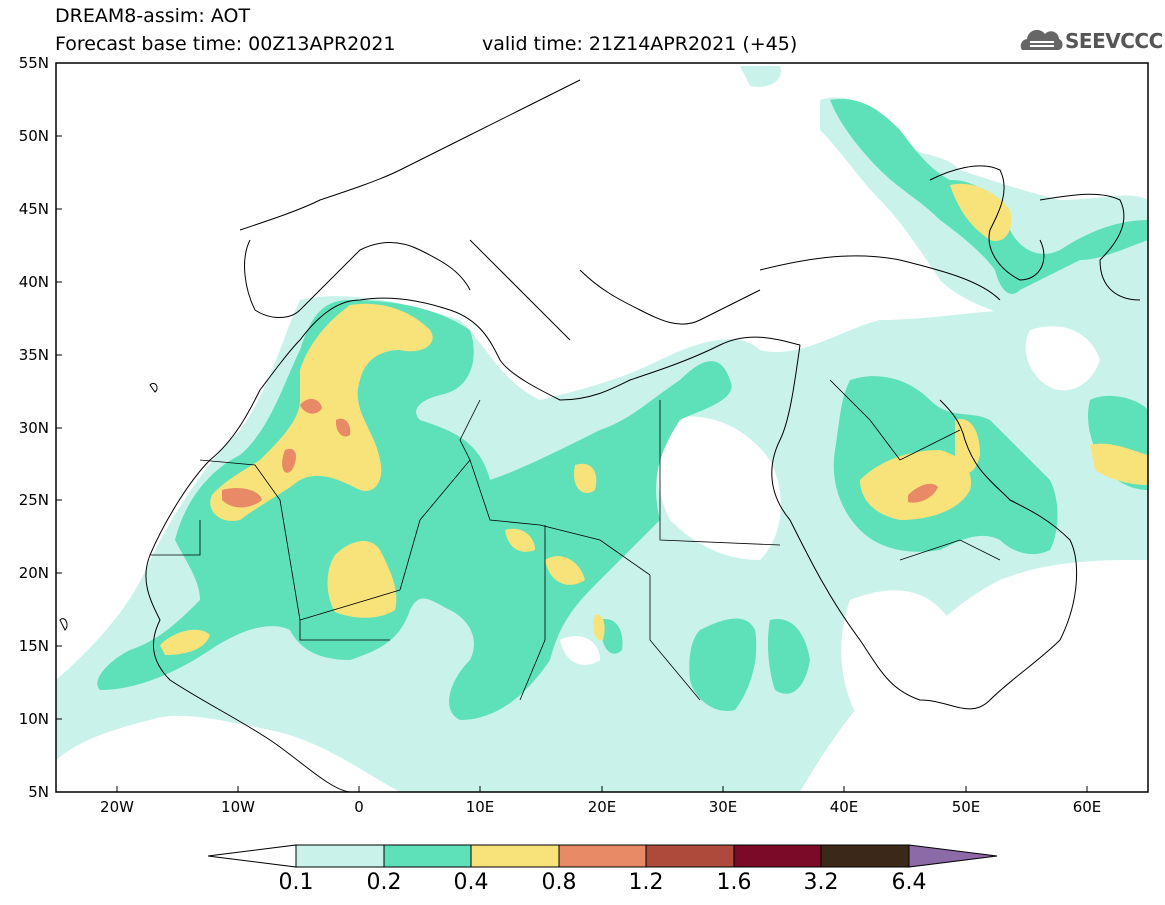  What do you see at coordinates (33, 355) in the screenshot?
I see `lat-label: 35N` at bounding box center [33, 355].